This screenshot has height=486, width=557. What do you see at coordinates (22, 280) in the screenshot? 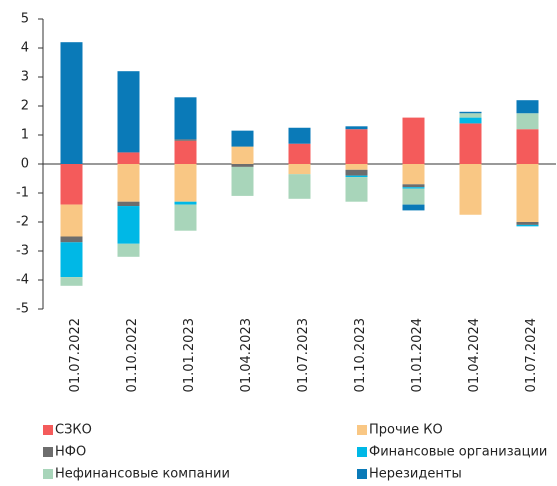
I see `y-tick-label: -4` at bounding box center [22, 280].